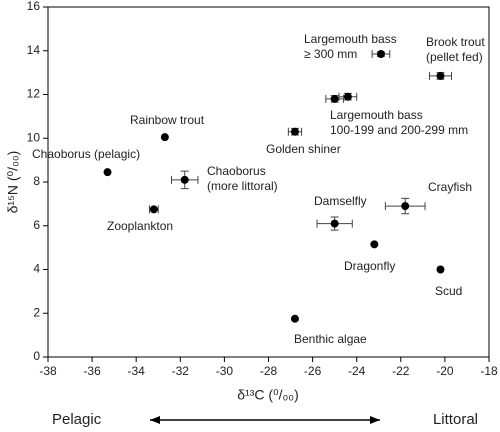 The height and width of the screenshot is (432, 500). What do you see at coordinates (225, 371) in the screenshot?
I see `x-tick-label: -30` at bounding box center [225, 371].